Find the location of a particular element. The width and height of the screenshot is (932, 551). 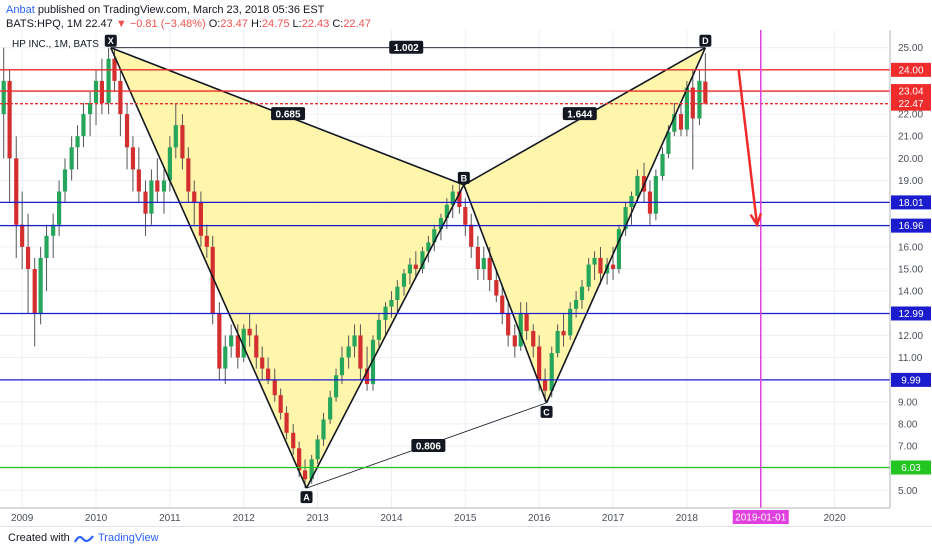

point-label-text: C is located at coordinates (546, 412).